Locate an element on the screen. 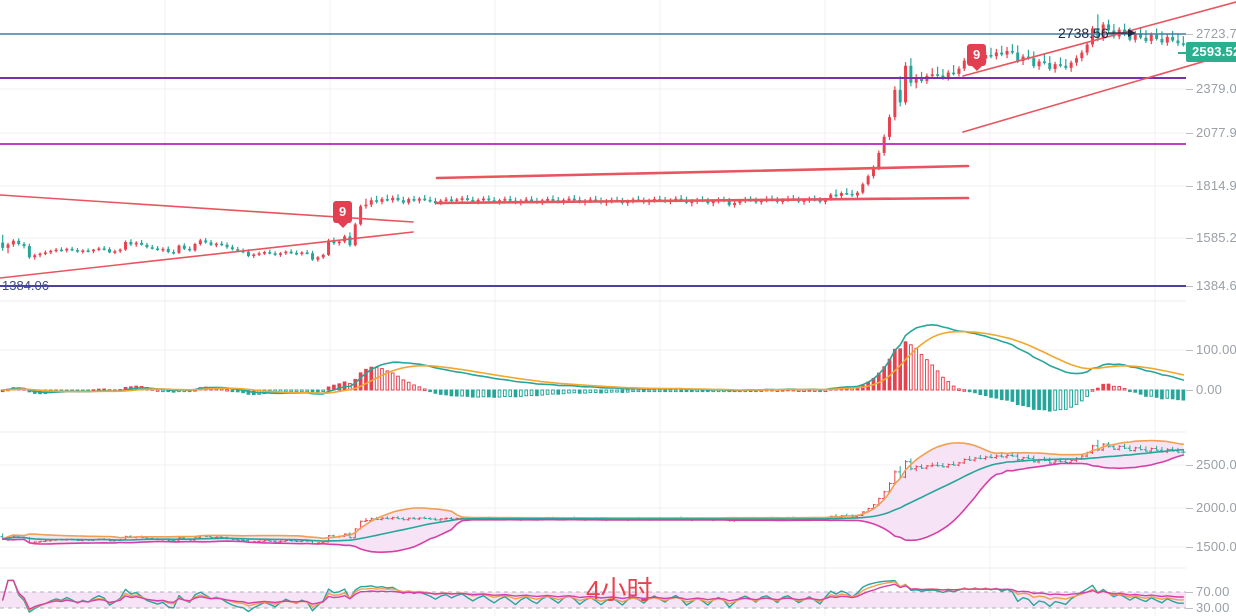 The height and width of the screenshot is (616, 1236). macd-axis-label: 100.00 is located at coordinates (1216, 349).